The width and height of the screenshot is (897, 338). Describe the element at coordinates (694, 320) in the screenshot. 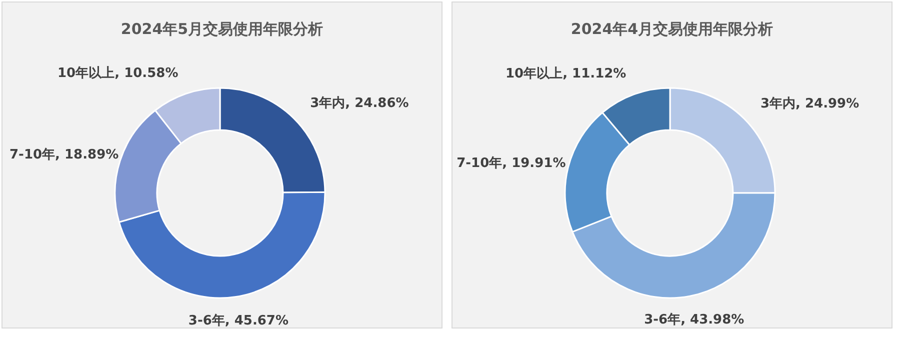

I see `slice-label: 3-6年, 43.98%` at that location.